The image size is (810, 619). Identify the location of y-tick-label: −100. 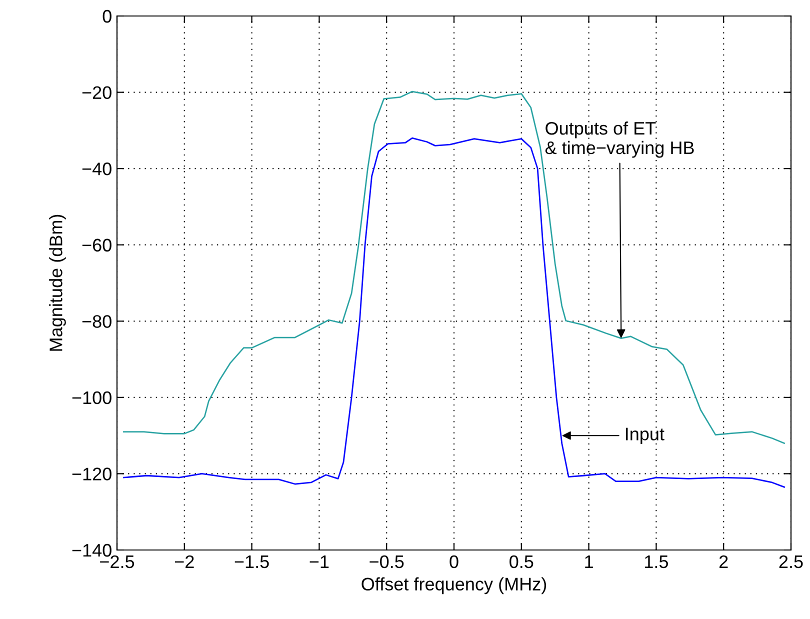
(92, 397).